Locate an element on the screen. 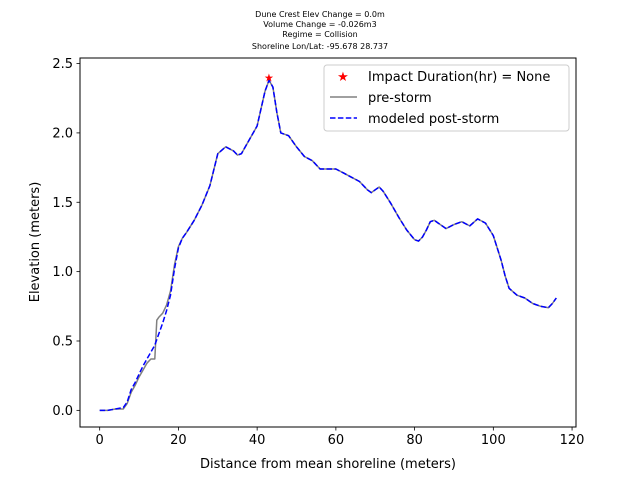 The width and height of the screenshot is (640, 480). y-axis-ticks: 0.0 0.5 1.0 1.5 2.0 2.5 is located at coordinates (66, 238).